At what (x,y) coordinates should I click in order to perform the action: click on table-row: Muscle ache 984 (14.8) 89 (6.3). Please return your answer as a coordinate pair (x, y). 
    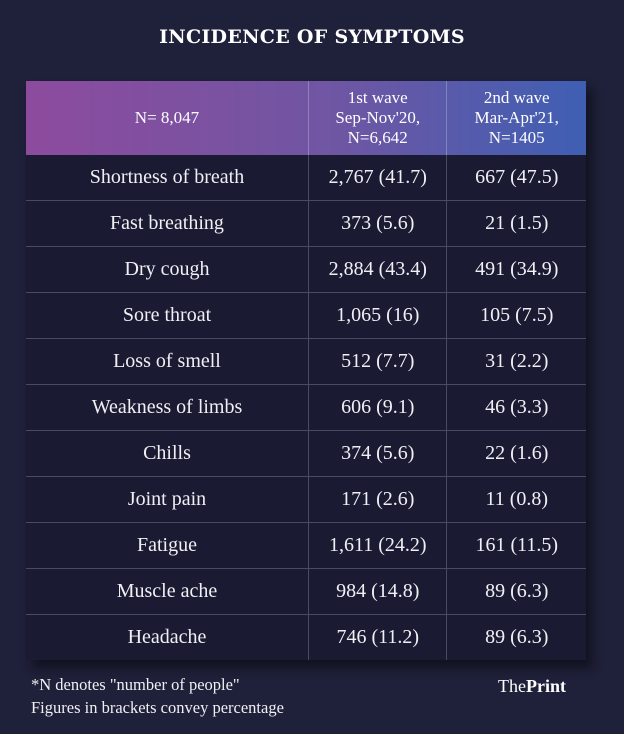
    Looking at the image, I should click on (306, 591).